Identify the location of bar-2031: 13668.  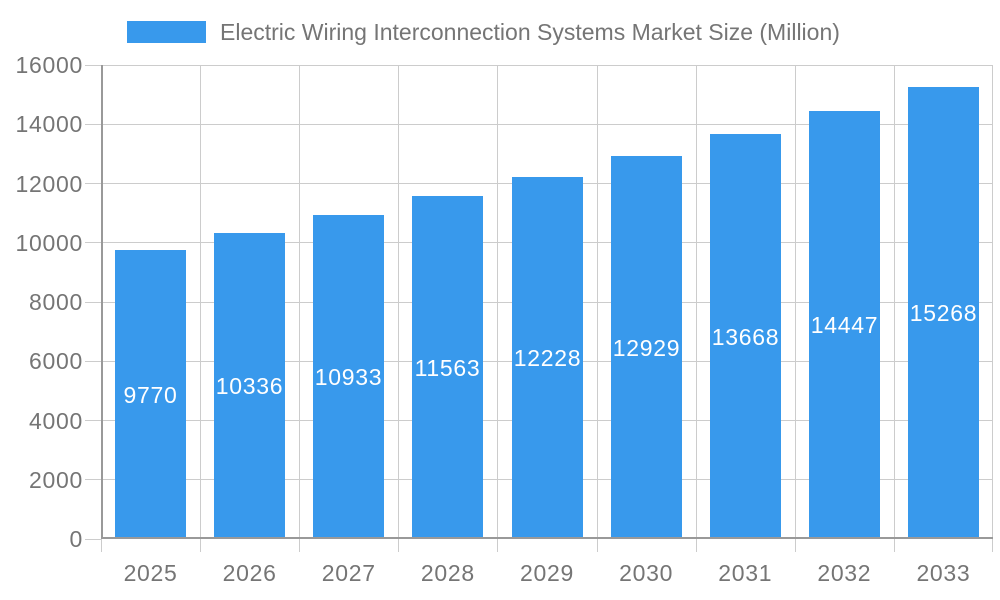
(745, 336).